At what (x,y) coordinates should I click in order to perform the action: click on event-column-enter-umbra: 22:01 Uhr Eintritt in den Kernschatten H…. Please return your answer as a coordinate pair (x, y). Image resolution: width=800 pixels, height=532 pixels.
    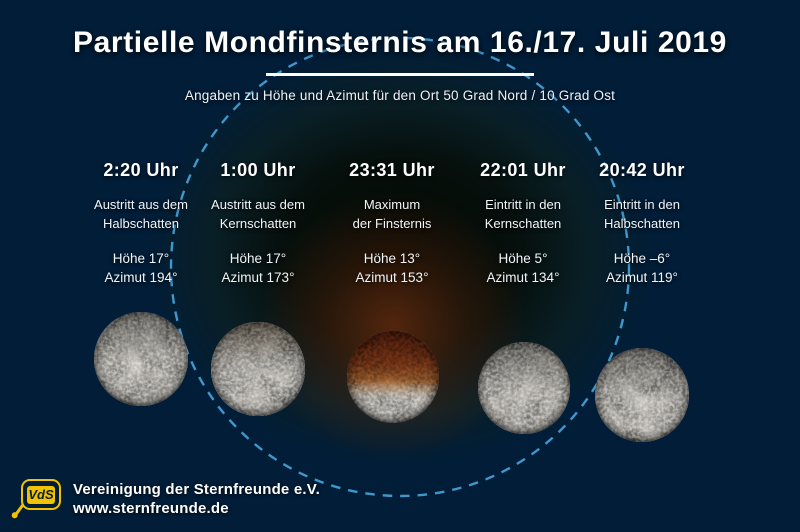
    Looking at the image, I should click on (523, 223).